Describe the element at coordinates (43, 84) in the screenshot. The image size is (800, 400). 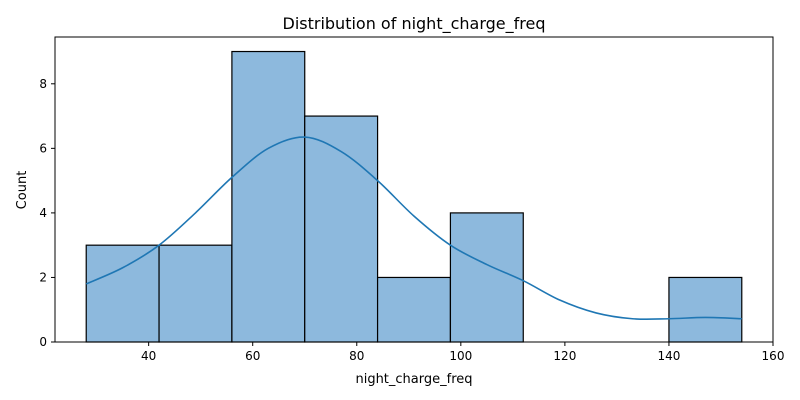
I see `y-tick-label: 8` at that location.